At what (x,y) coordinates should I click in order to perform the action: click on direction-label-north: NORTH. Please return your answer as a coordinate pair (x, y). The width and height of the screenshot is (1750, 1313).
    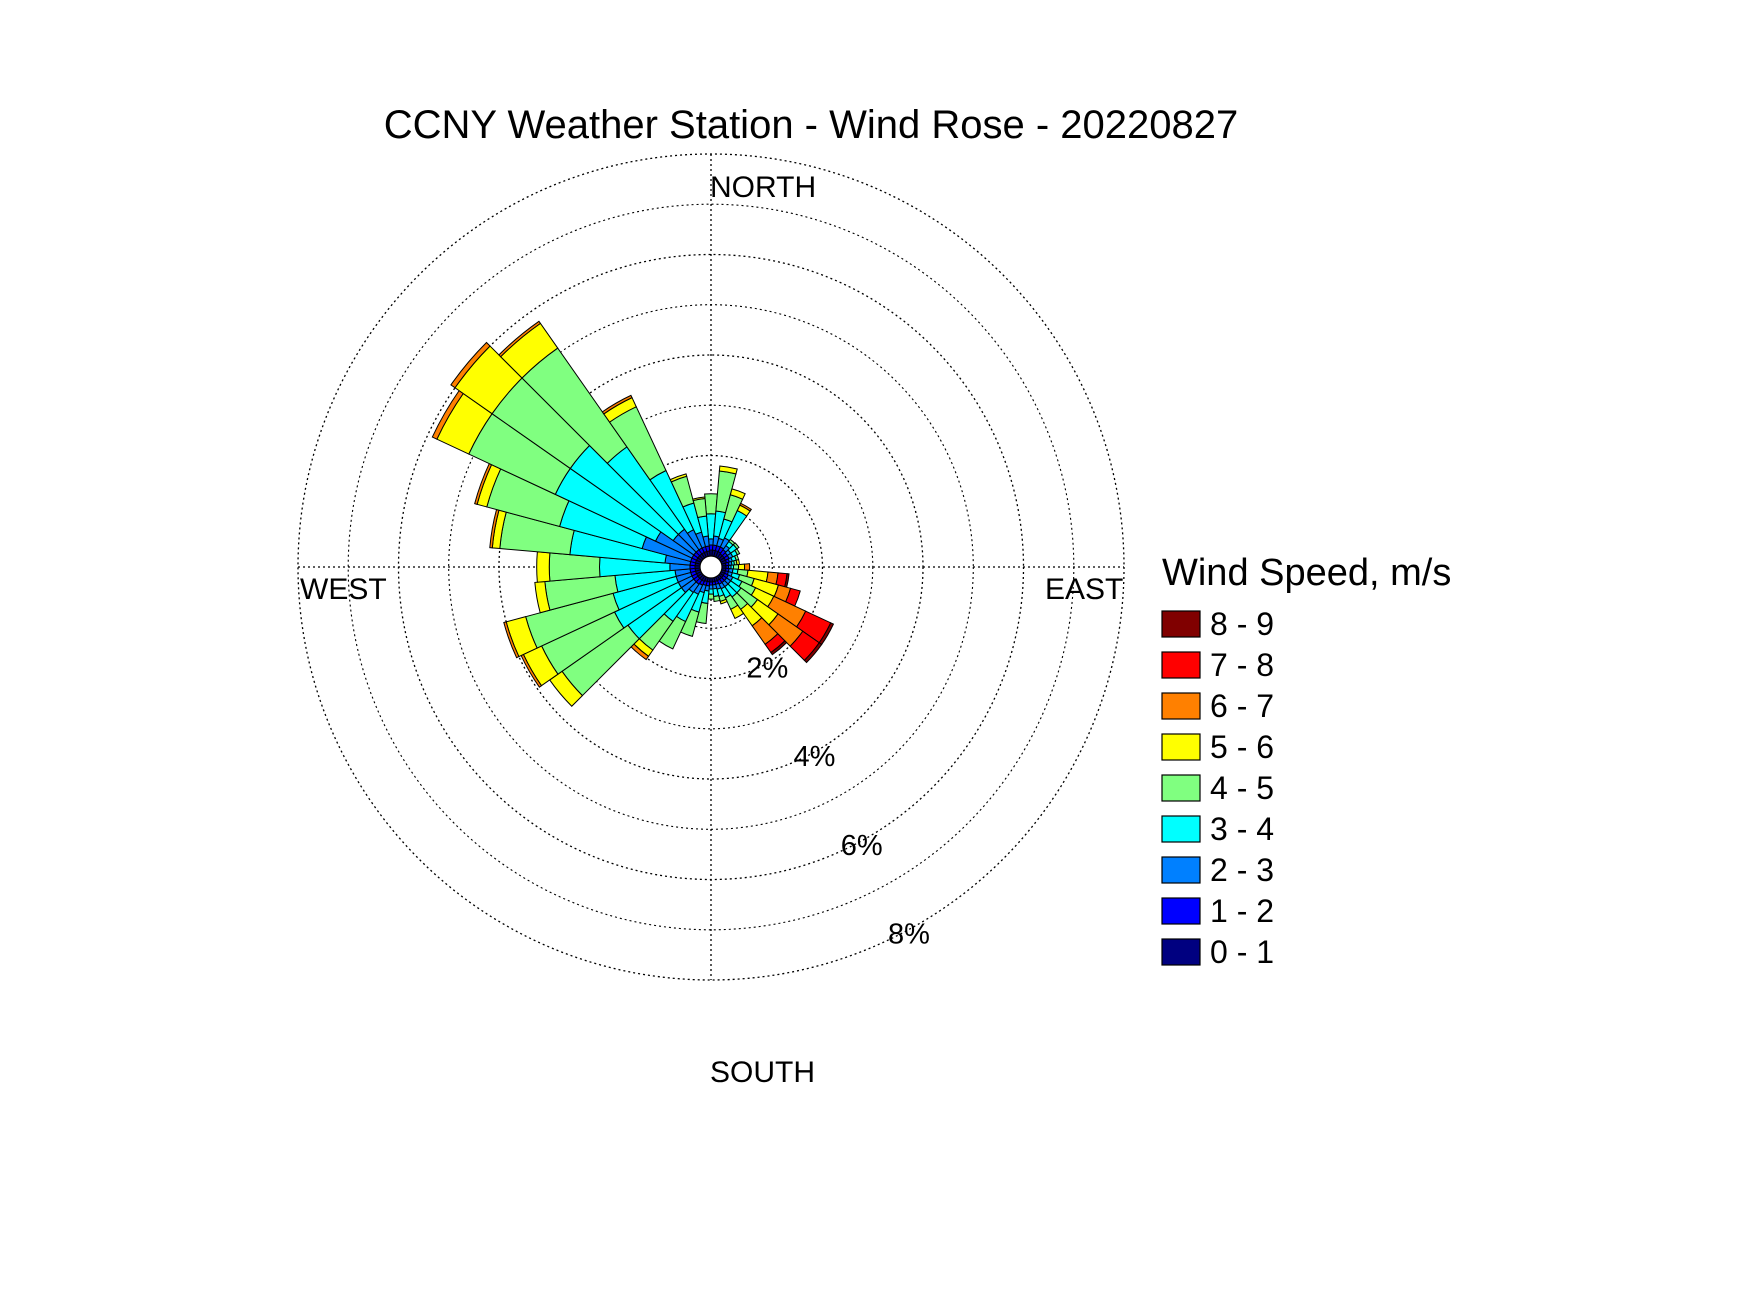
    Looking at the image, I should click on (763, 187).